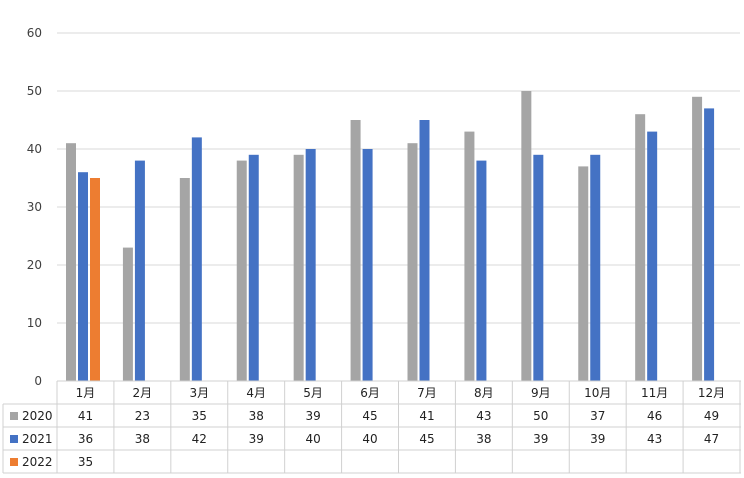 This screenshot has width=744, height=478. What do you see at coordinates (256, 439) in the screenshot?
I see `data-label-2021-4: 39` at bounding box center [256, 439].